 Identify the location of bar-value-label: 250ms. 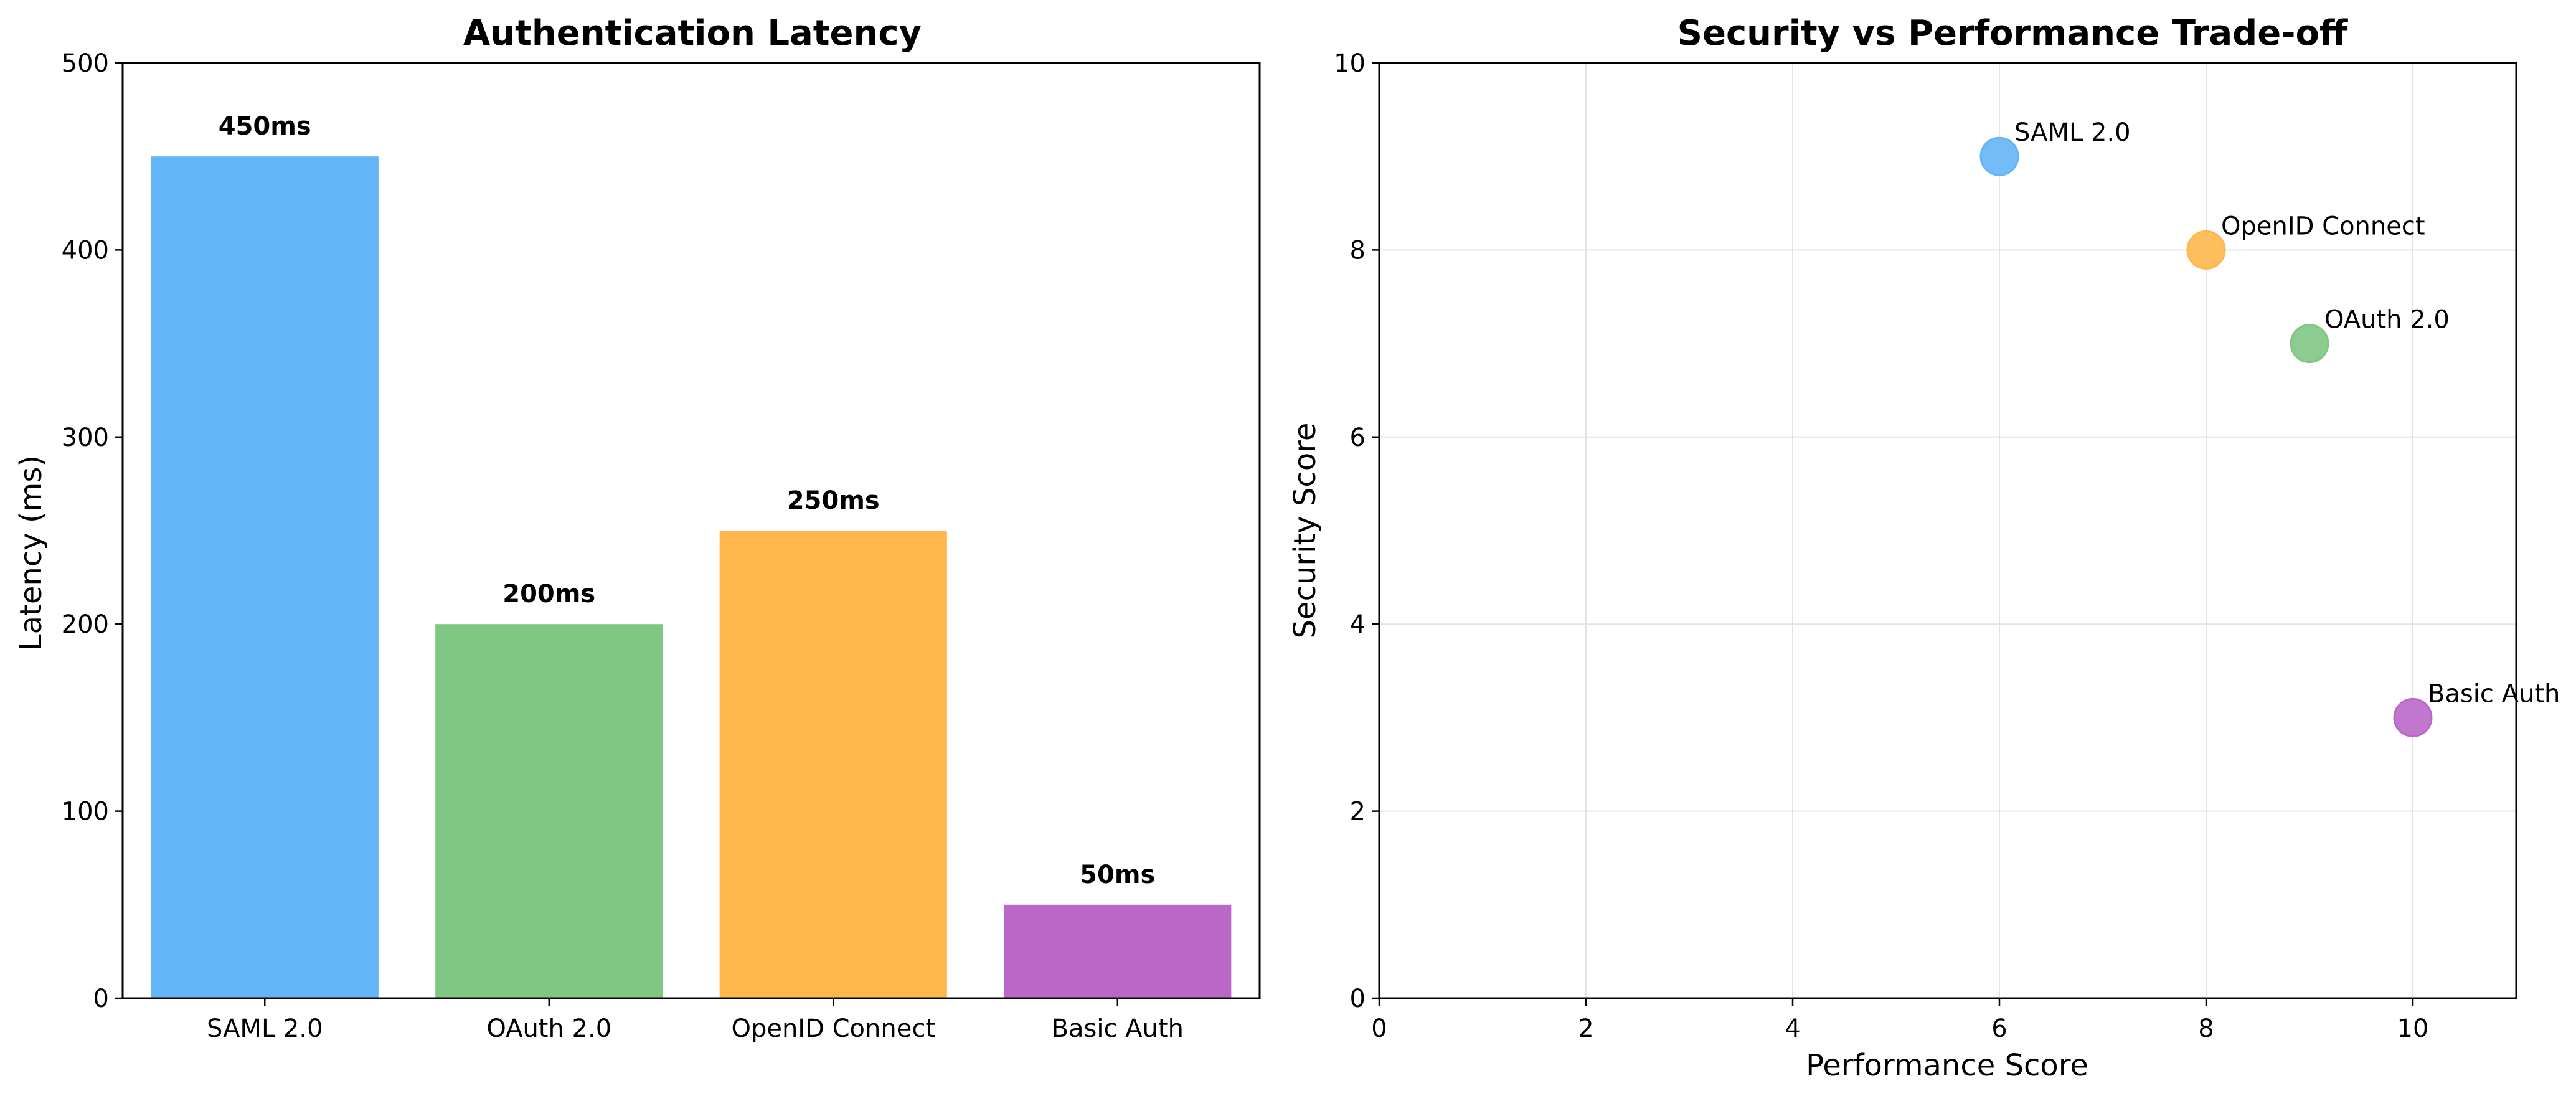
(833, 500).